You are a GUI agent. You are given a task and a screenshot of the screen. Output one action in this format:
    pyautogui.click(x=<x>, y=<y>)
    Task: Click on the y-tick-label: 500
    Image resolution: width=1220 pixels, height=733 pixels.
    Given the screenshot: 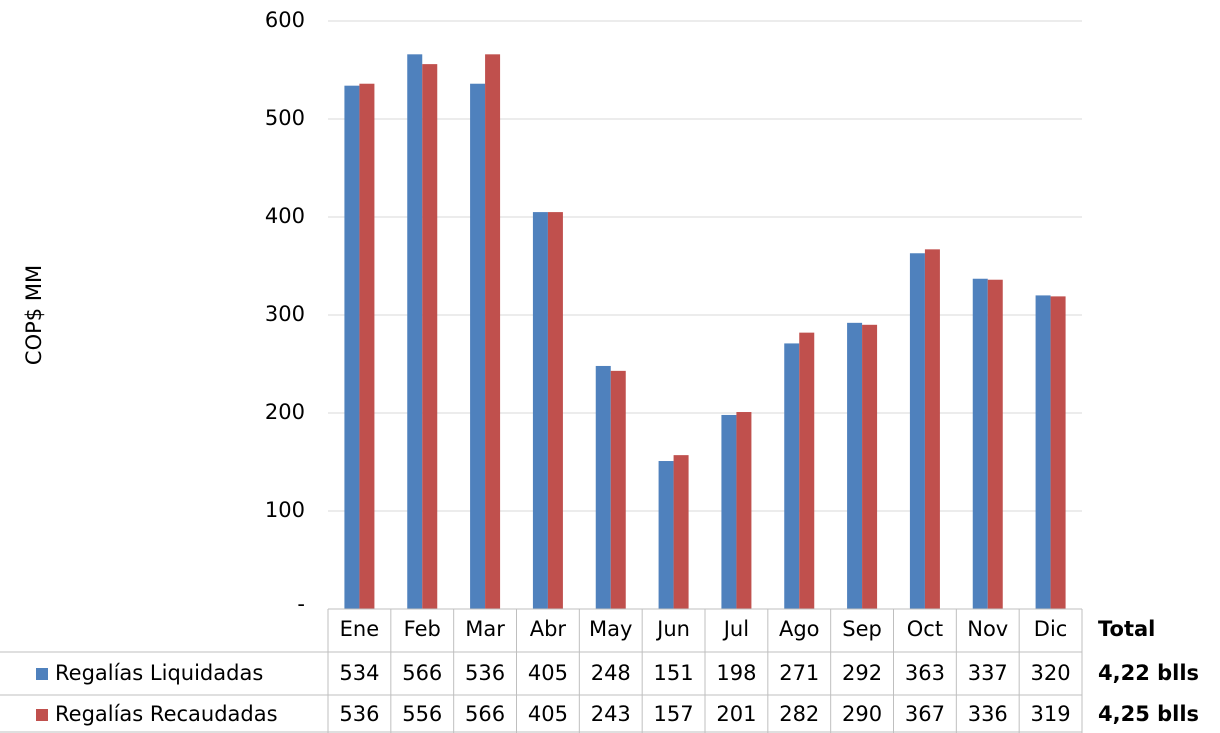 What is the action you would take?
    pyautogui.click(x=285, y=118)
    